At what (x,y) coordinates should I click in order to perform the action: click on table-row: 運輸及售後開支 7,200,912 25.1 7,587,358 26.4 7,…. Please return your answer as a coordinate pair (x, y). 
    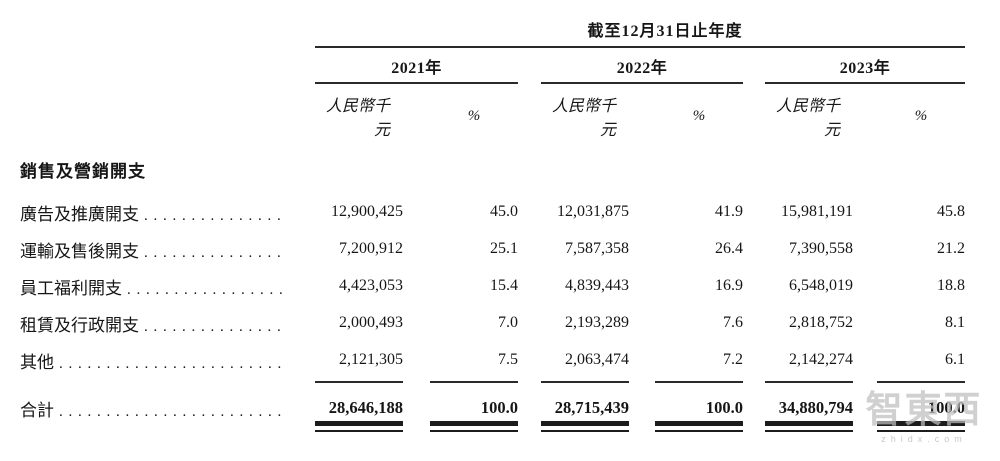
    Looking at the image, I should click on (492, 249).